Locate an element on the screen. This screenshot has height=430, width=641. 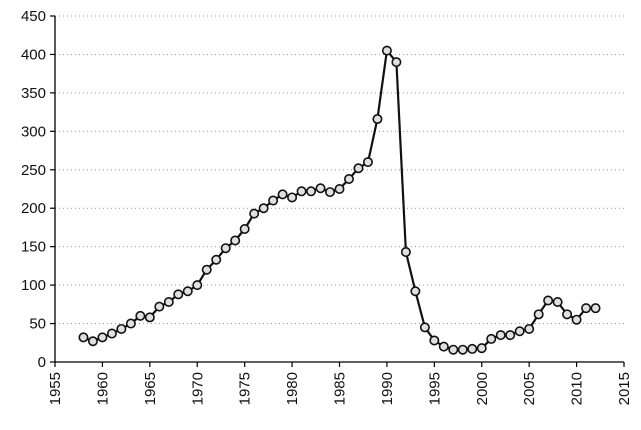
x-tick-label: 1980 is located at coordinates (292, 388).